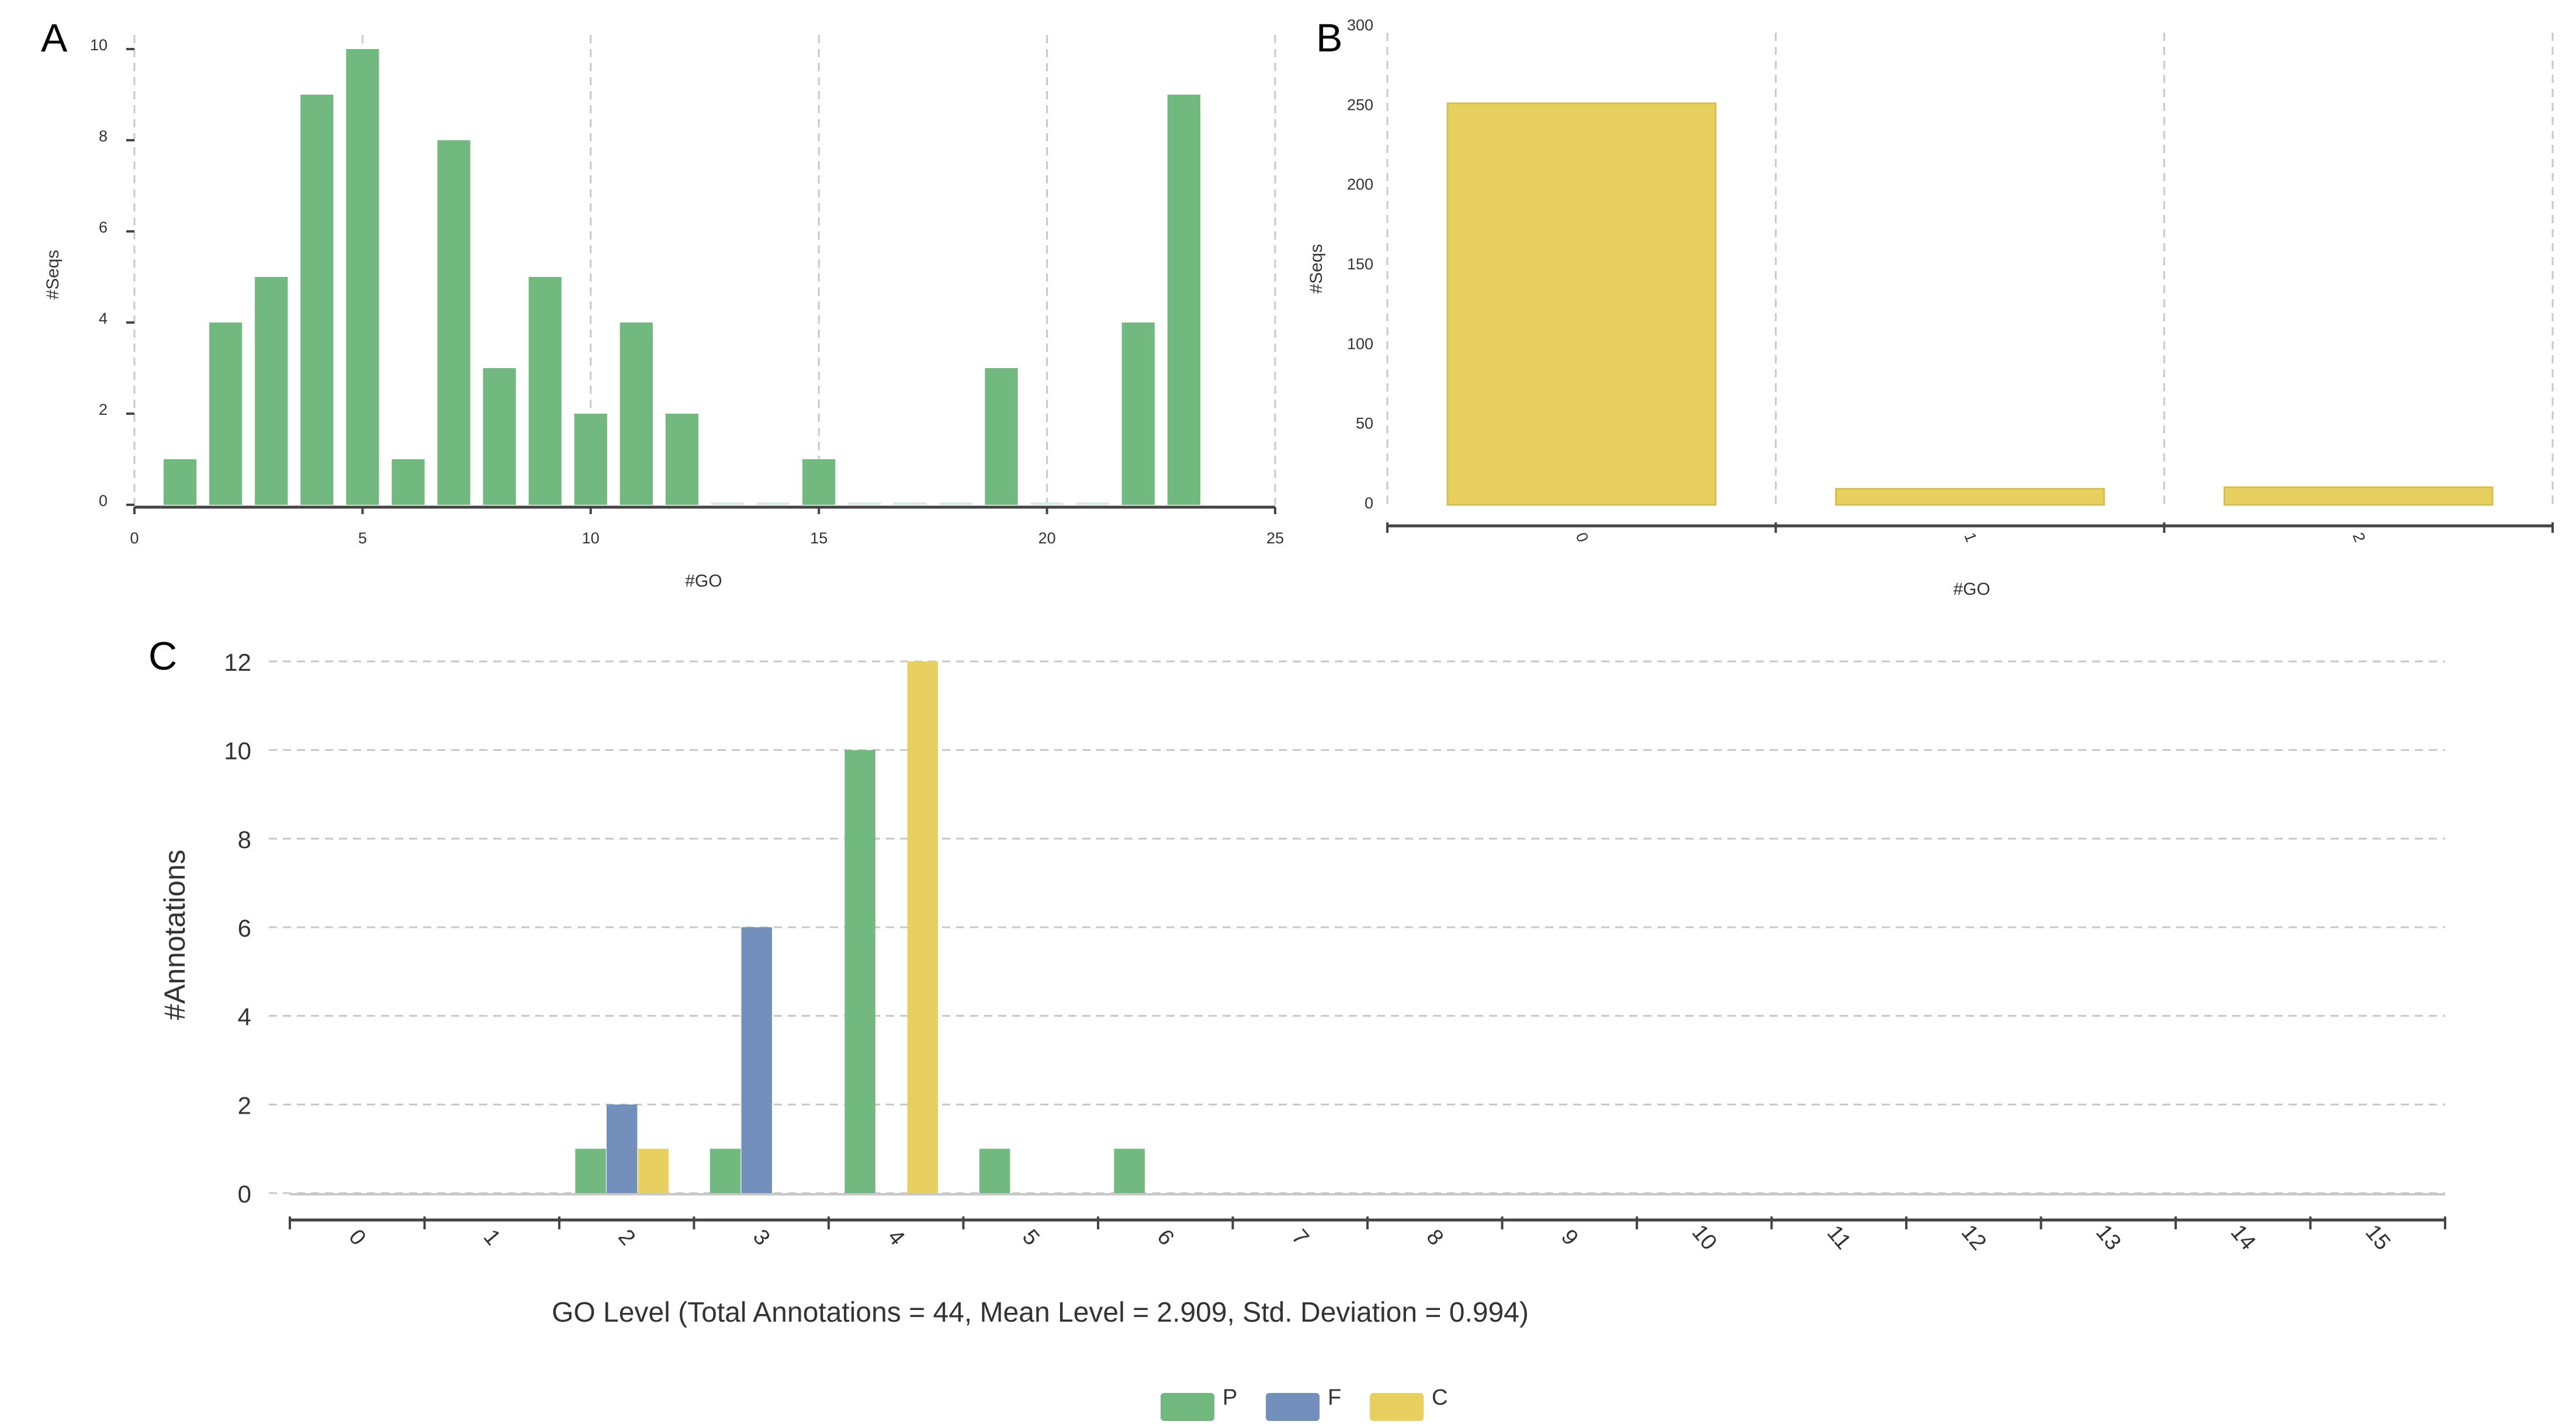 The width and height of the screenshot is (2576, 1428). Describe the element at coordinates (1974, 1237) in the screenshot. I see `panel-c-x-tick-label: 12` at that location.